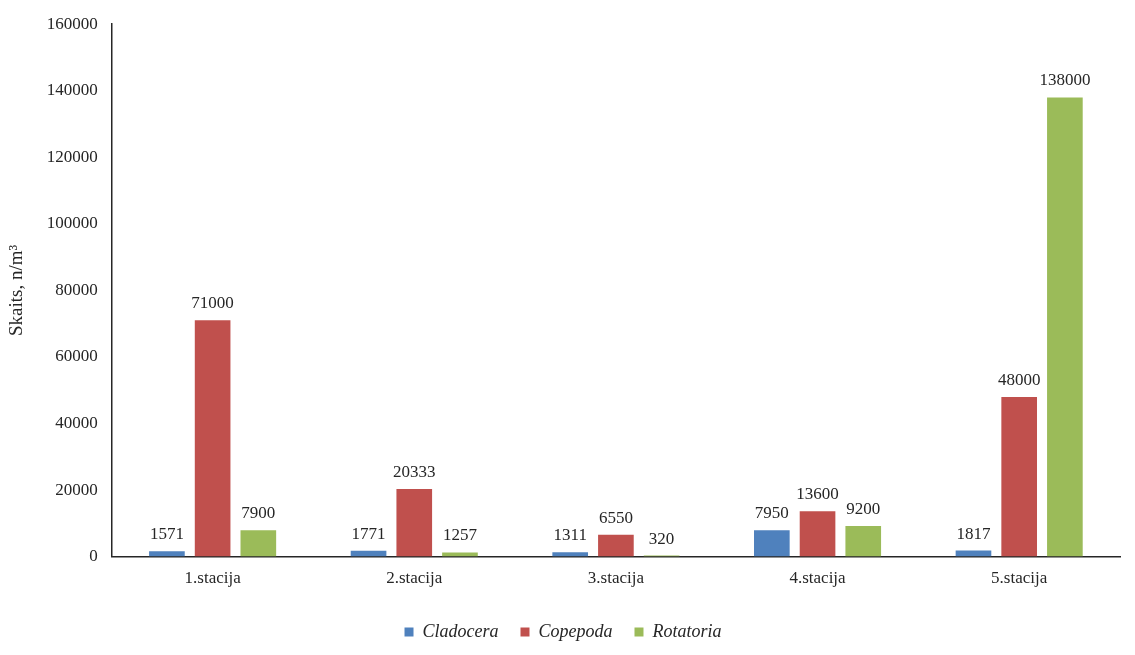 This screenshot has width=1135, height=655. I want to click on y-tick-label: 100000, so click(72, 223).